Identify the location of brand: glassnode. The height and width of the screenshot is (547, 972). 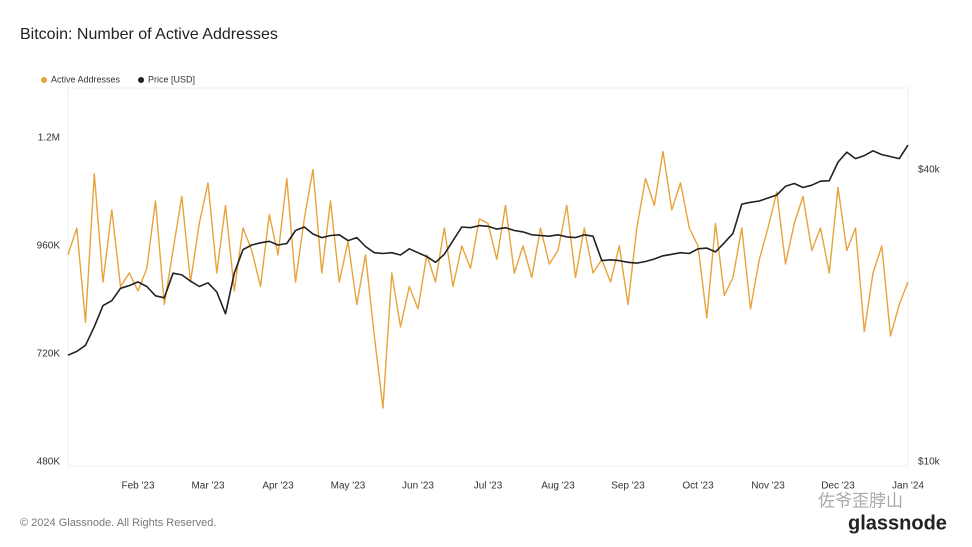
(897, 523).